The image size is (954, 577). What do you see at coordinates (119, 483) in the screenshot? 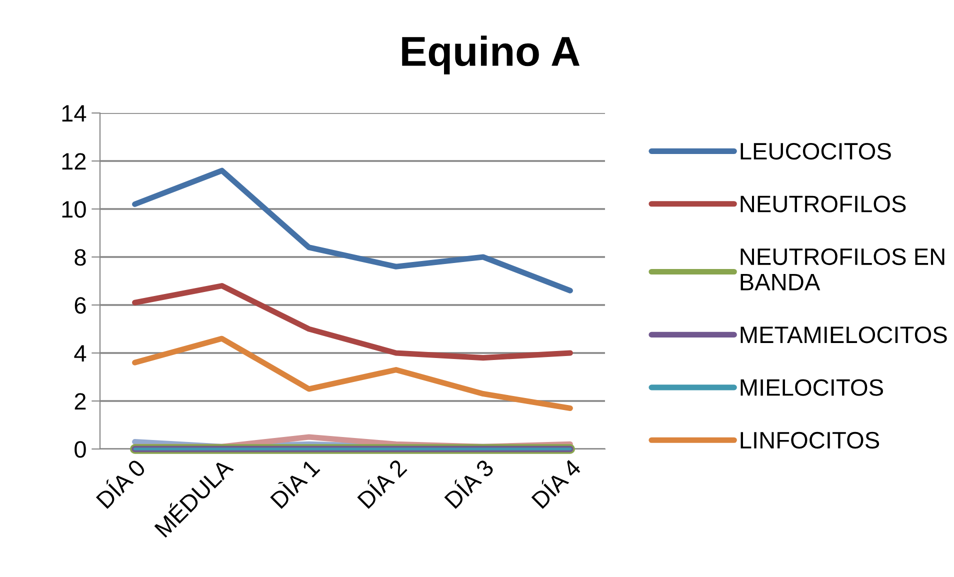
I see `x-tick-label: DÍA 0` at bounding box center [119, 483].